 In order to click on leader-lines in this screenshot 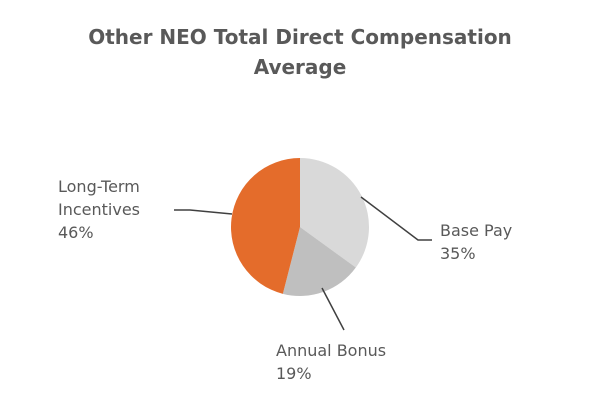, I will do `click(303, 263)`.